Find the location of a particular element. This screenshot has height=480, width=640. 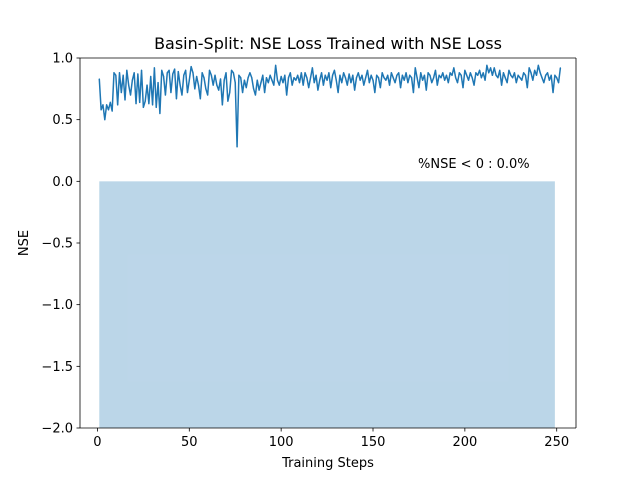

y-tick-label: −2.0 is located at coordinates (57, 429).